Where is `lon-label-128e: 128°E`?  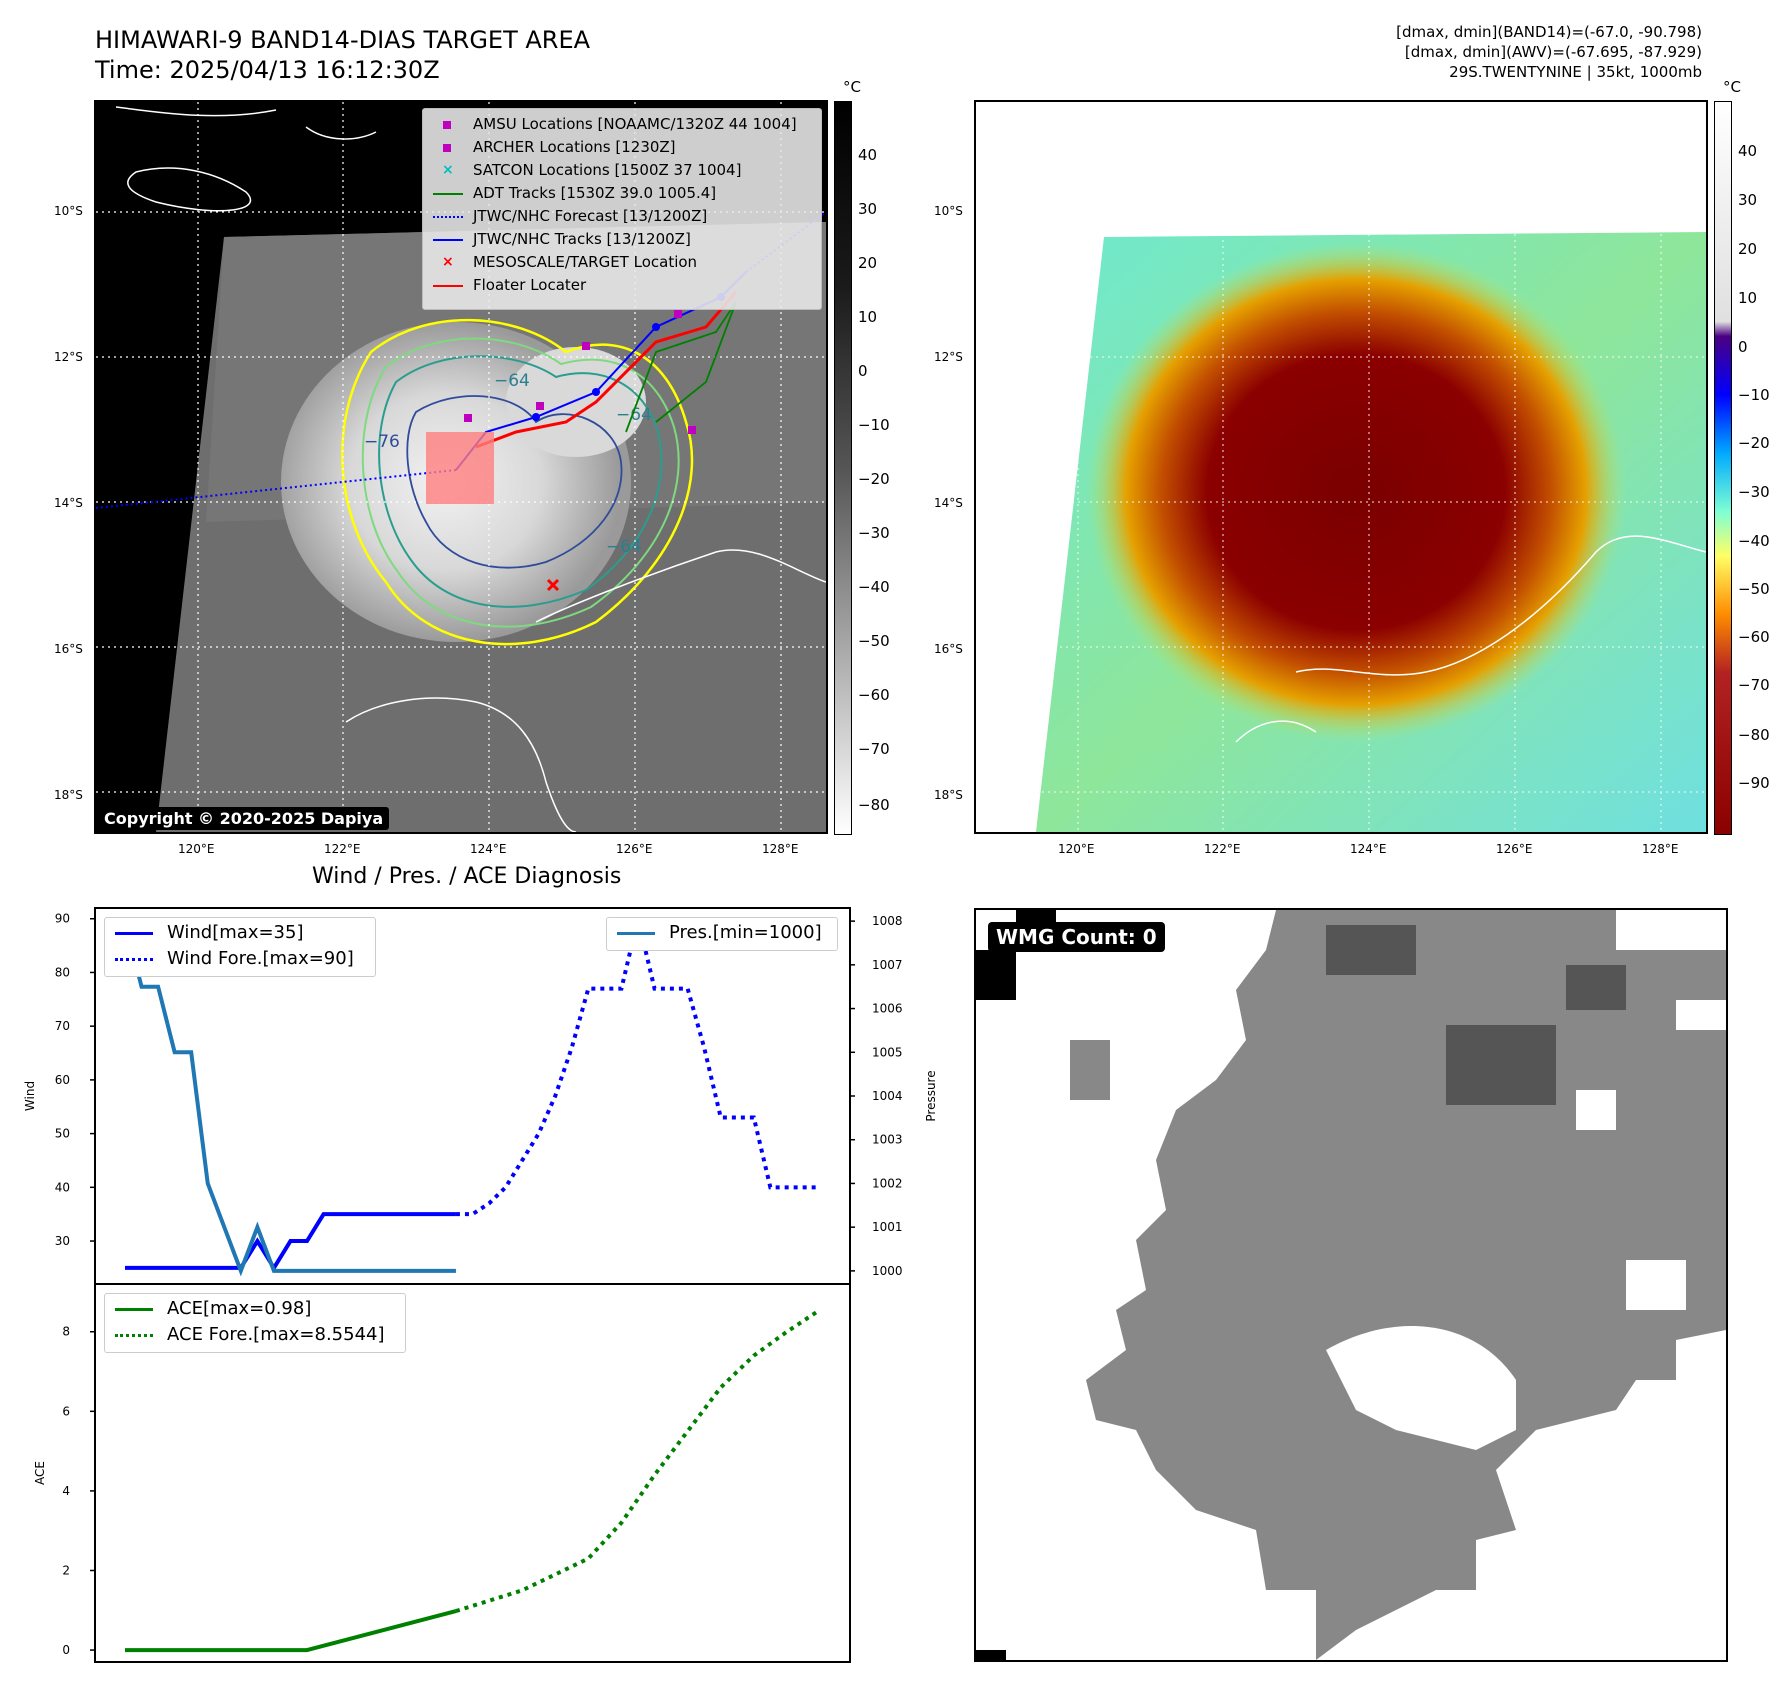 lon-label-128e: 128°E is located at coordinates (780, 849).